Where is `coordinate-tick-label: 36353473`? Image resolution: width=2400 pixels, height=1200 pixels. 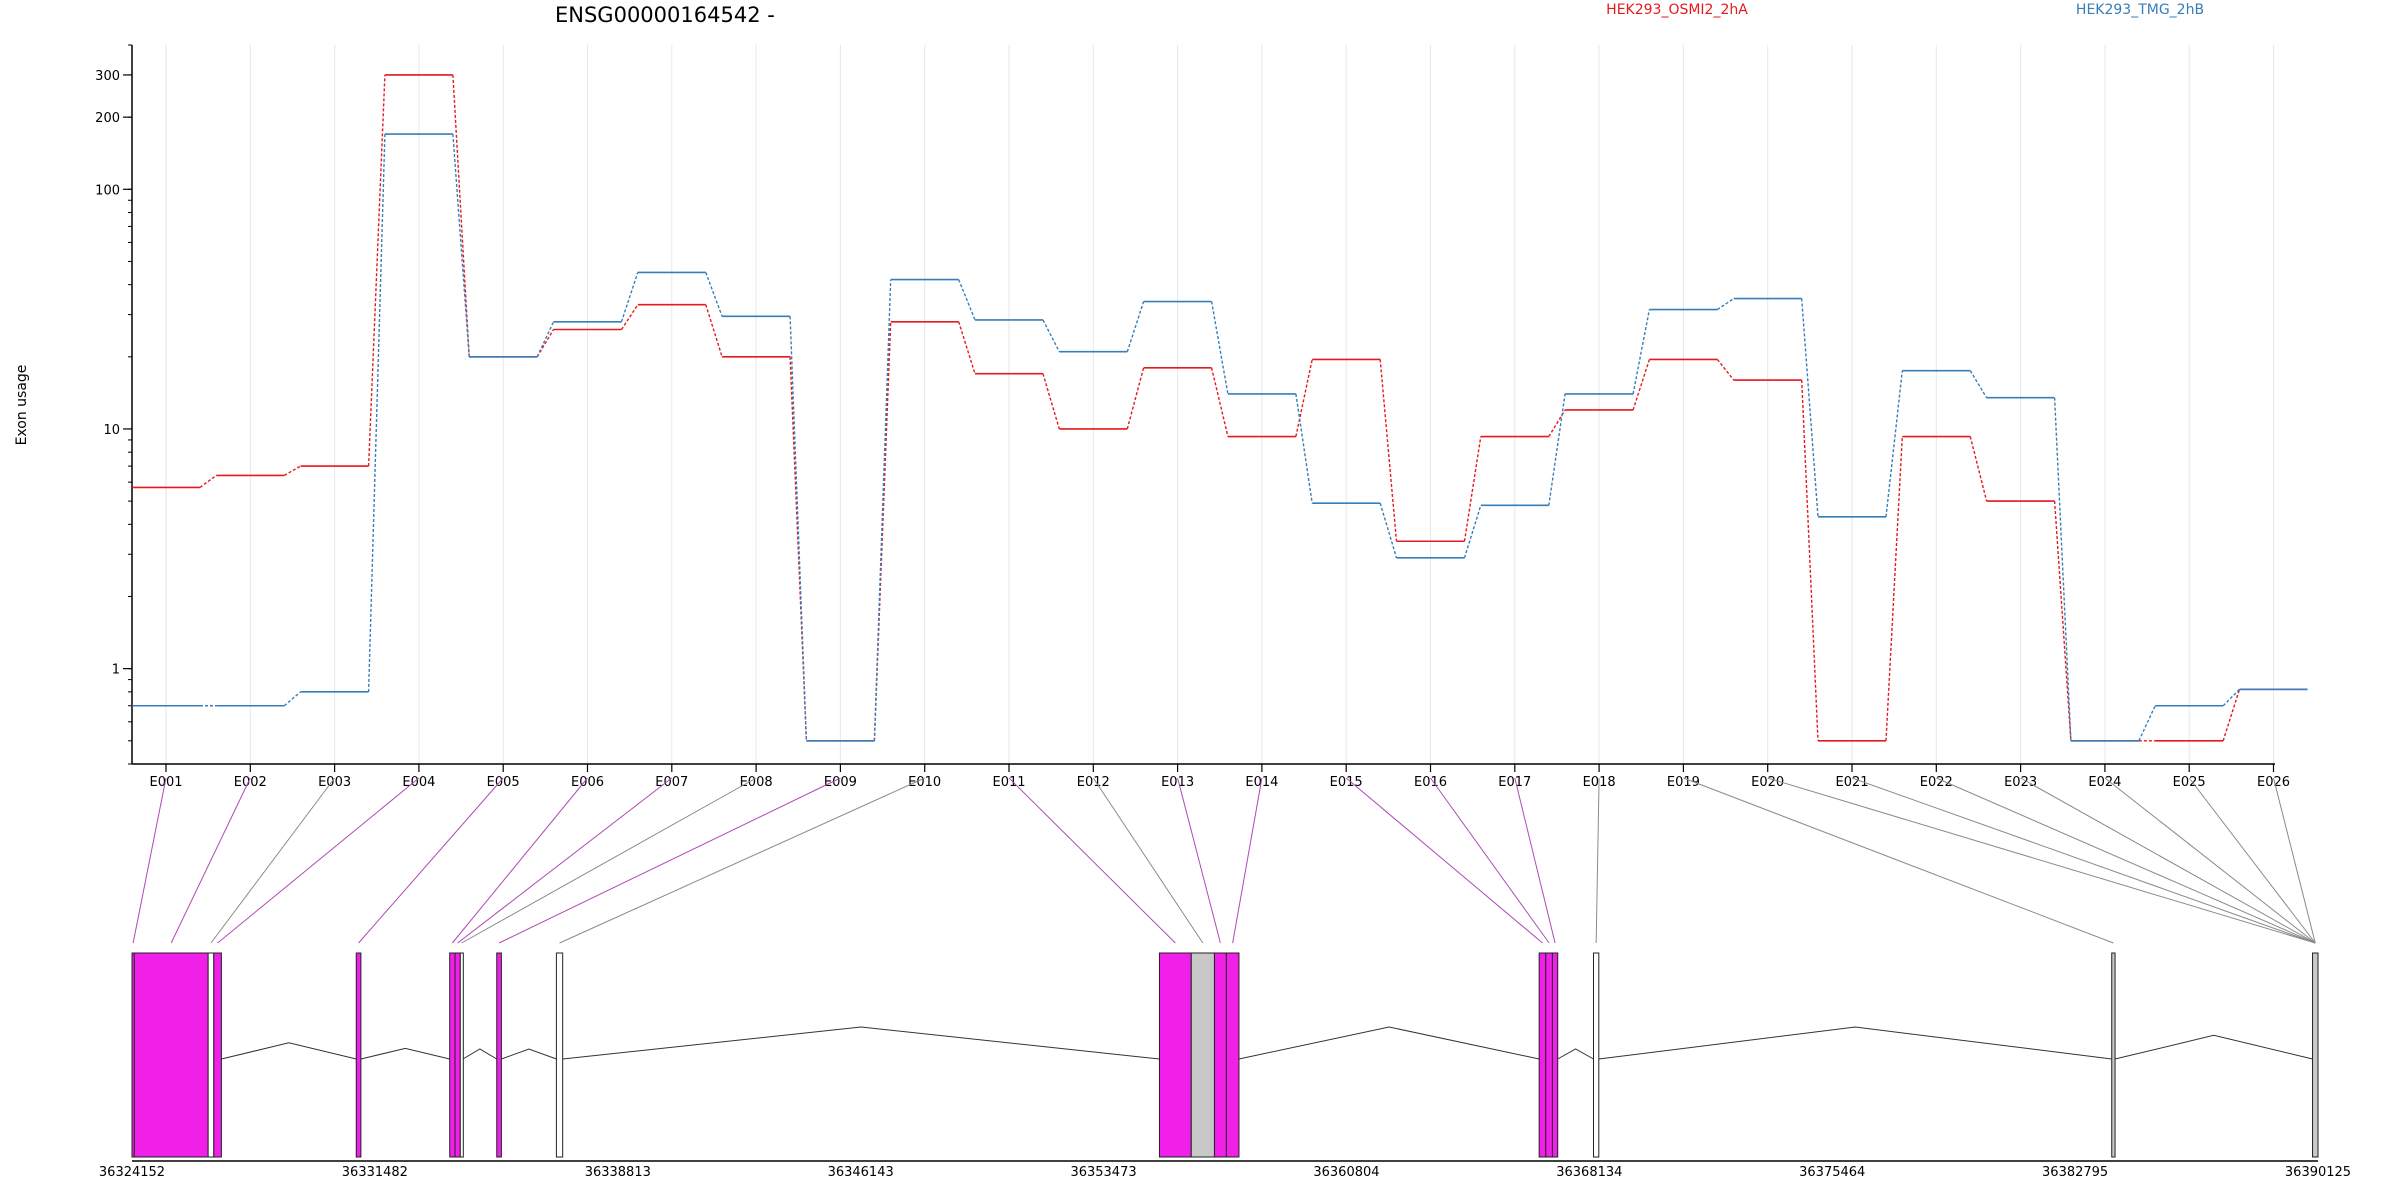 coordinate-tick-label: 36353473 is located at coordinates (1103, 1172).